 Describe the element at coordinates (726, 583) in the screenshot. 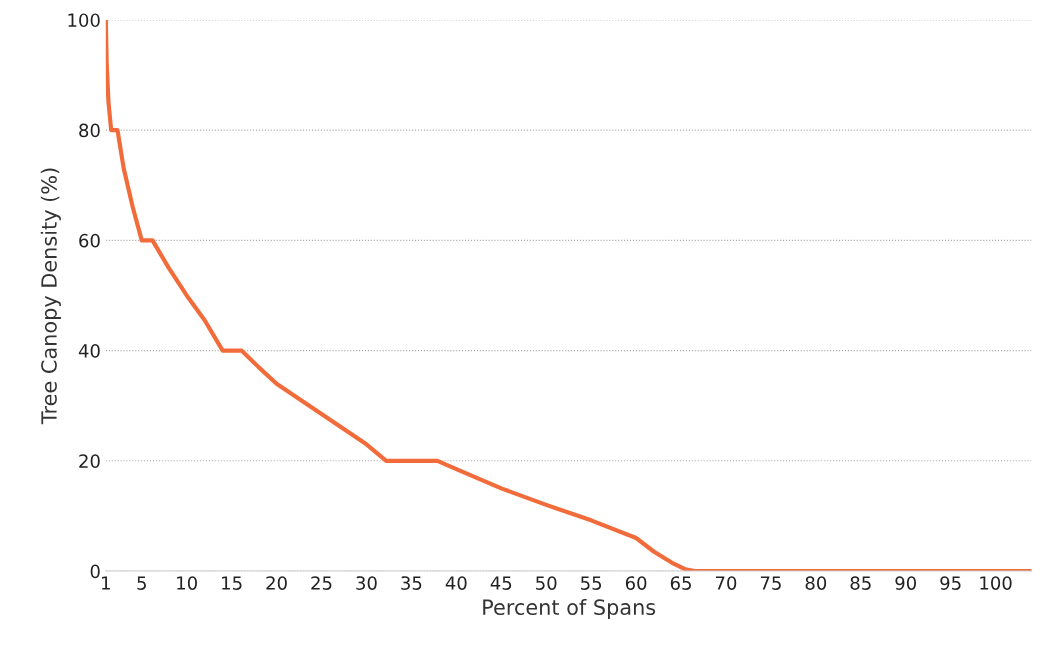

I see `x-tick-label: 70` at that location.